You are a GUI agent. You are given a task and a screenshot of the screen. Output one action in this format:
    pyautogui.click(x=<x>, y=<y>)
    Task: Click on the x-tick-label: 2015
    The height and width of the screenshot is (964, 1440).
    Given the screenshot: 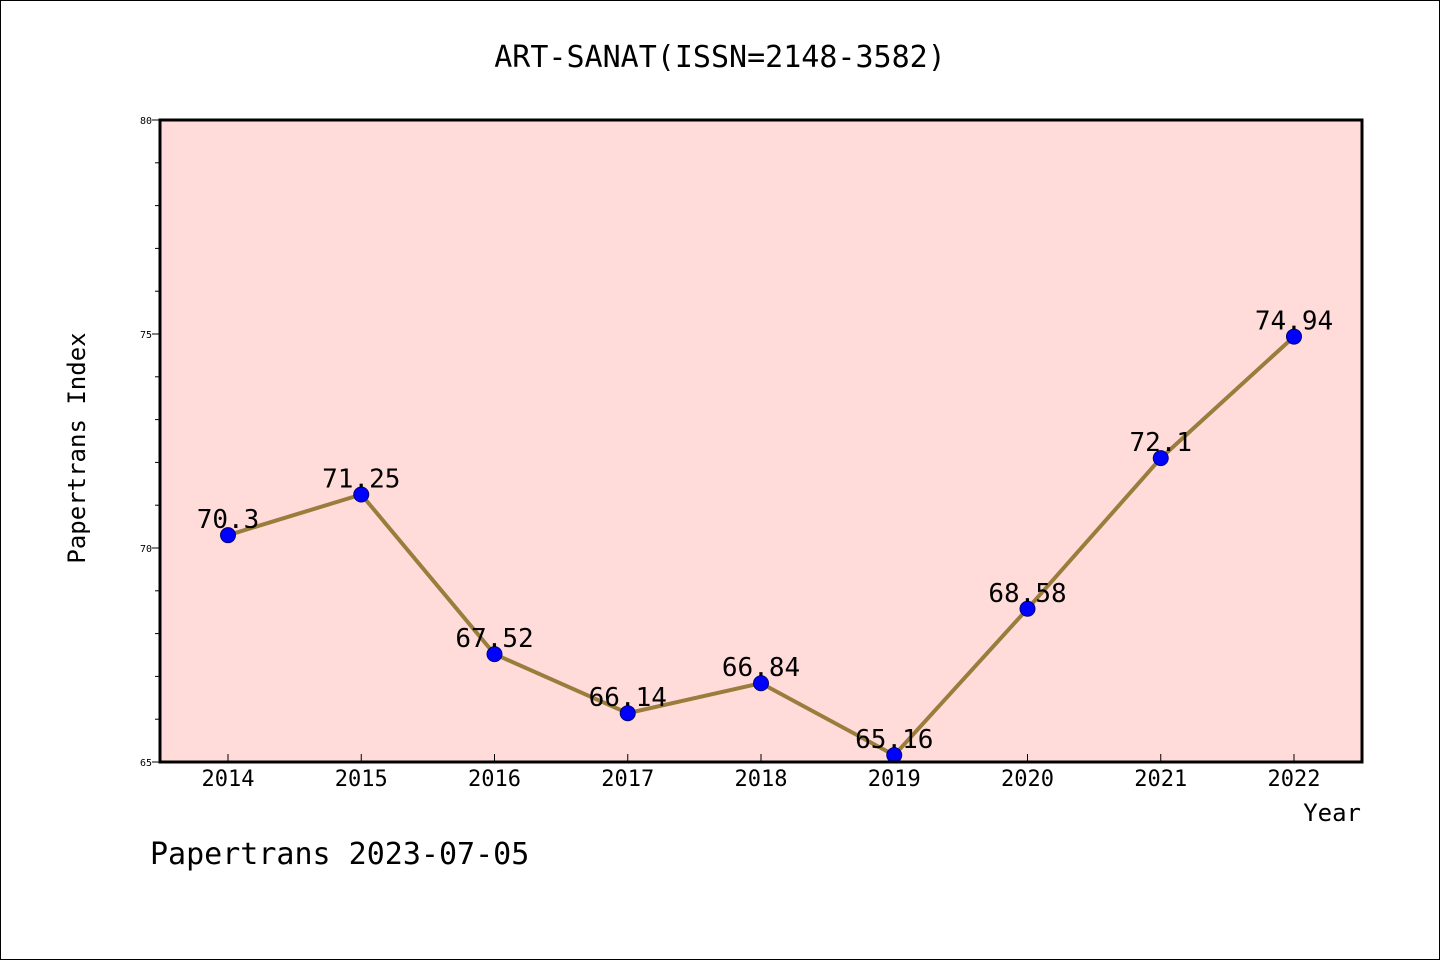 What is the action you would take?
    pyautogui.click(x=361, y=779)
    